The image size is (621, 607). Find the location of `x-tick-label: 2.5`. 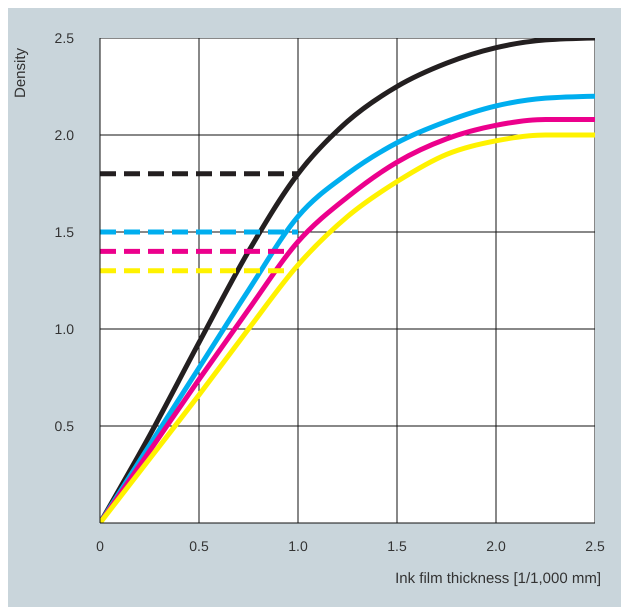

x-tick-label: 2.5 is located at coordinates (595, 546).